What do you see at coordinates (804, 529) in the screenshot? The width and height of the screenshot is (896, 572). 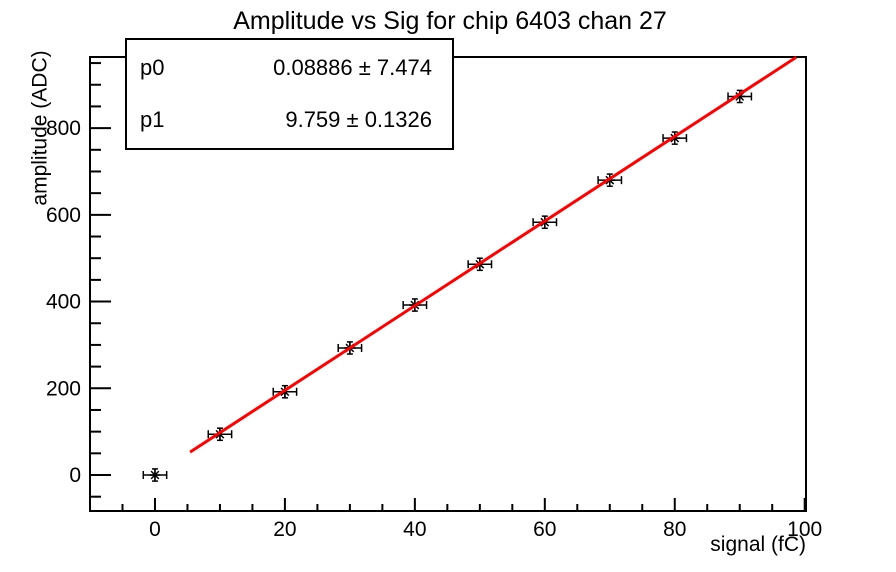 I see `x-tick-label: 100` at bounding box center [804, 529].